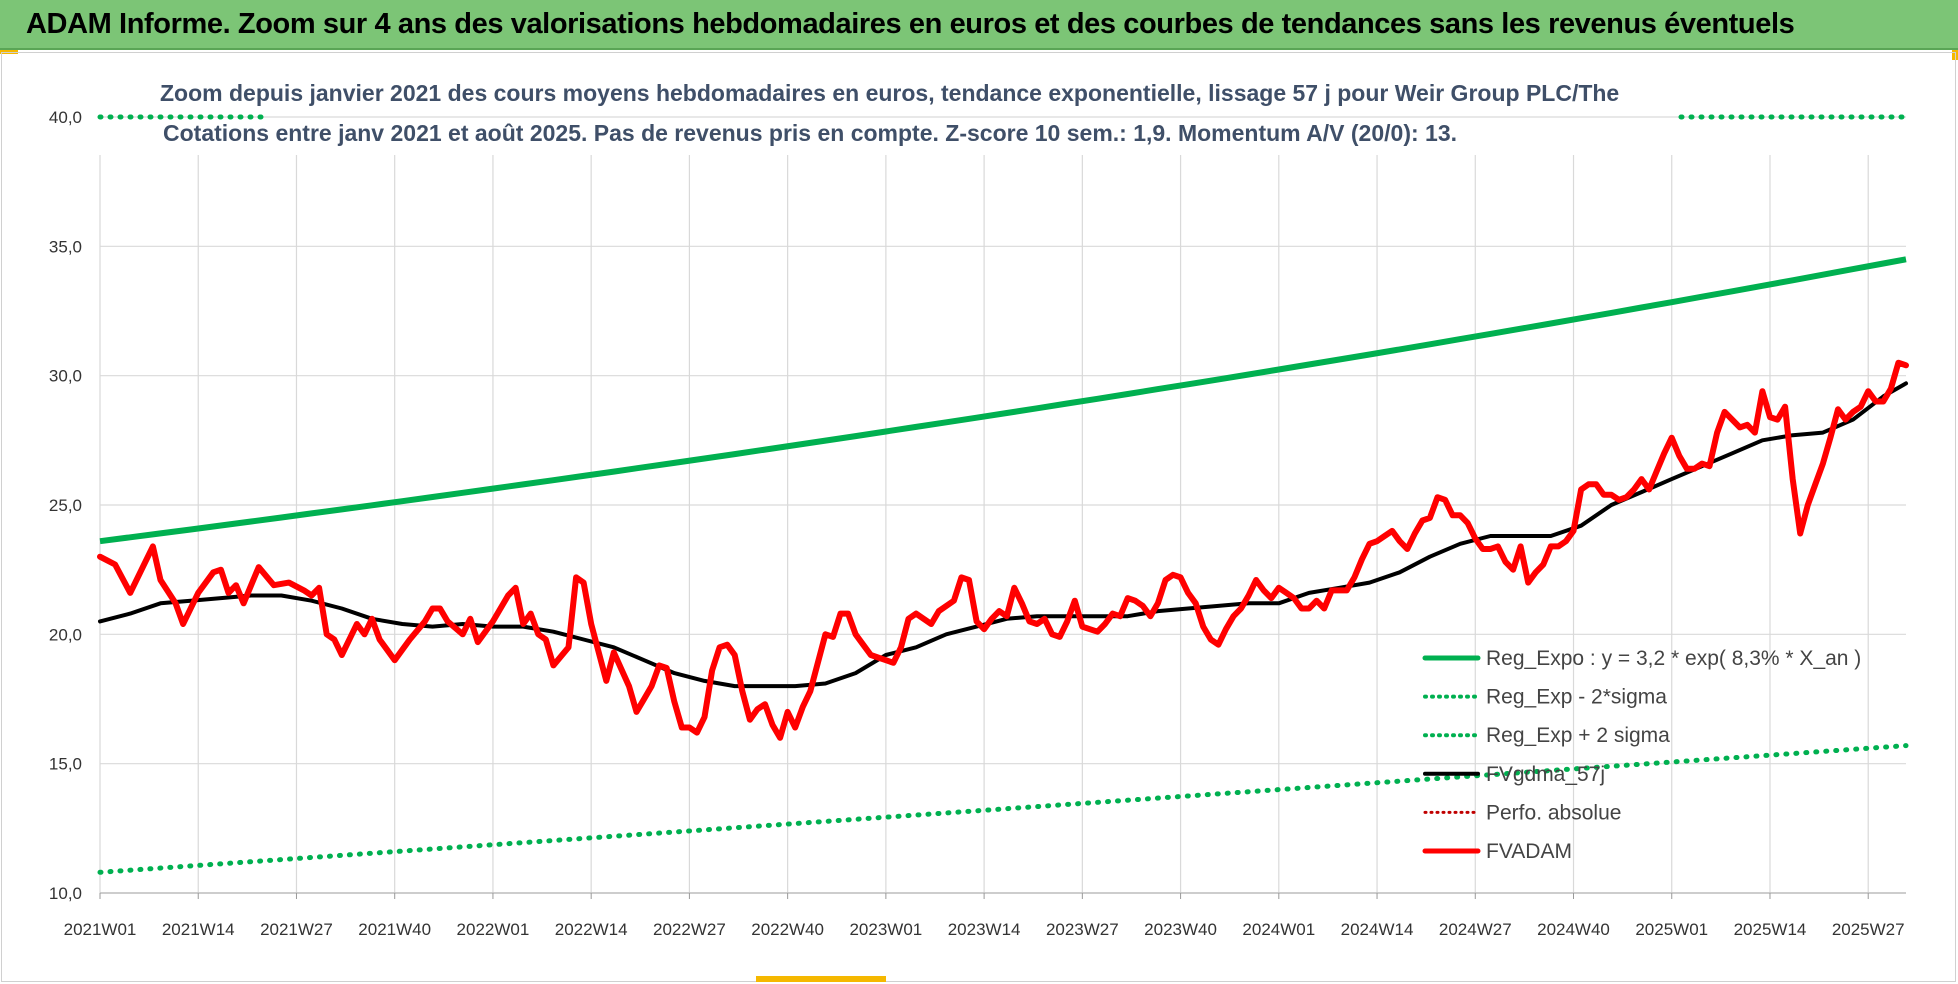 The image size is (1958, 984). What do you see at coordinates (1082, 929) in the screenshot?
I see `x-tick-label: 2023W27` at bounding box center [1082, 929].